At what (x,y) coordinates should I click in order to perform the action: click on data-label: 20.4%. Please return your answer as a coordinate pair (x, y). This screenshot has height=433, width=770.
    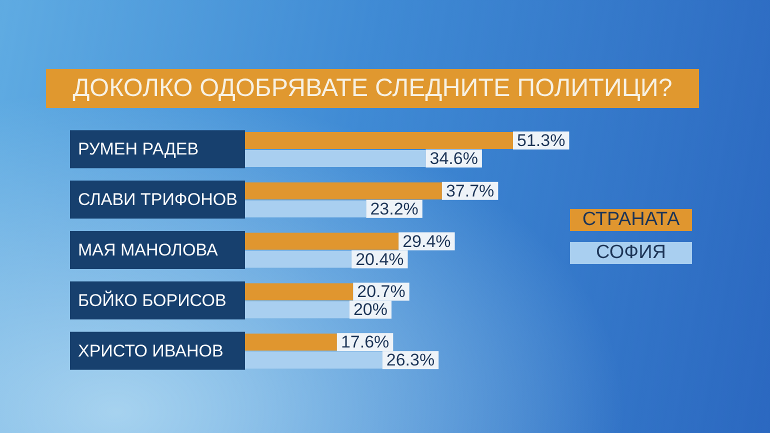
    Looking at the image, I should click on (380, 259).